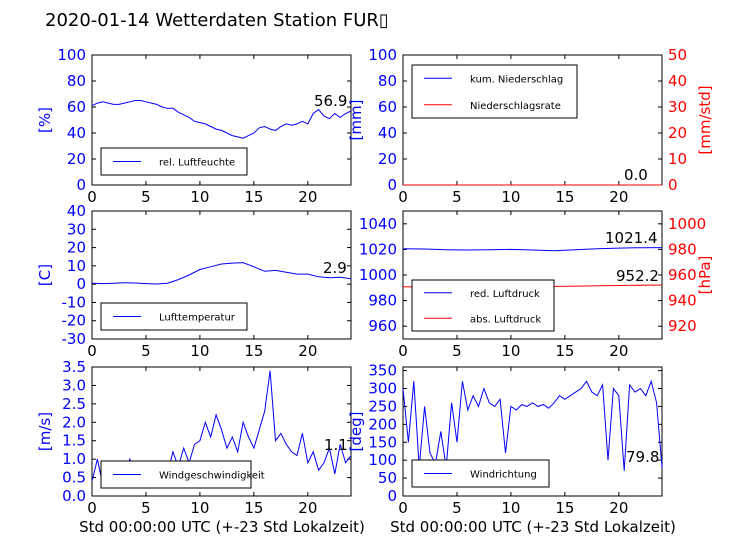  What do you see at coordinates (673, 185) in the screenshot?
I see `y-tick-label-right: 0` at bounding box center [673, 185].